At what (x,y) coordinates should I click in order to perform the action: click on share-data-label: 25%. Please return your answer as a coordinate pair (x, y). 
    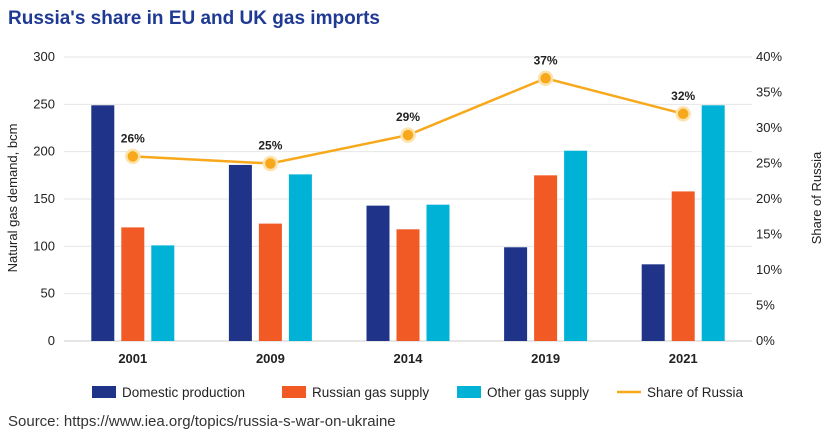
    Looking at the image, I should click on (270, 146).